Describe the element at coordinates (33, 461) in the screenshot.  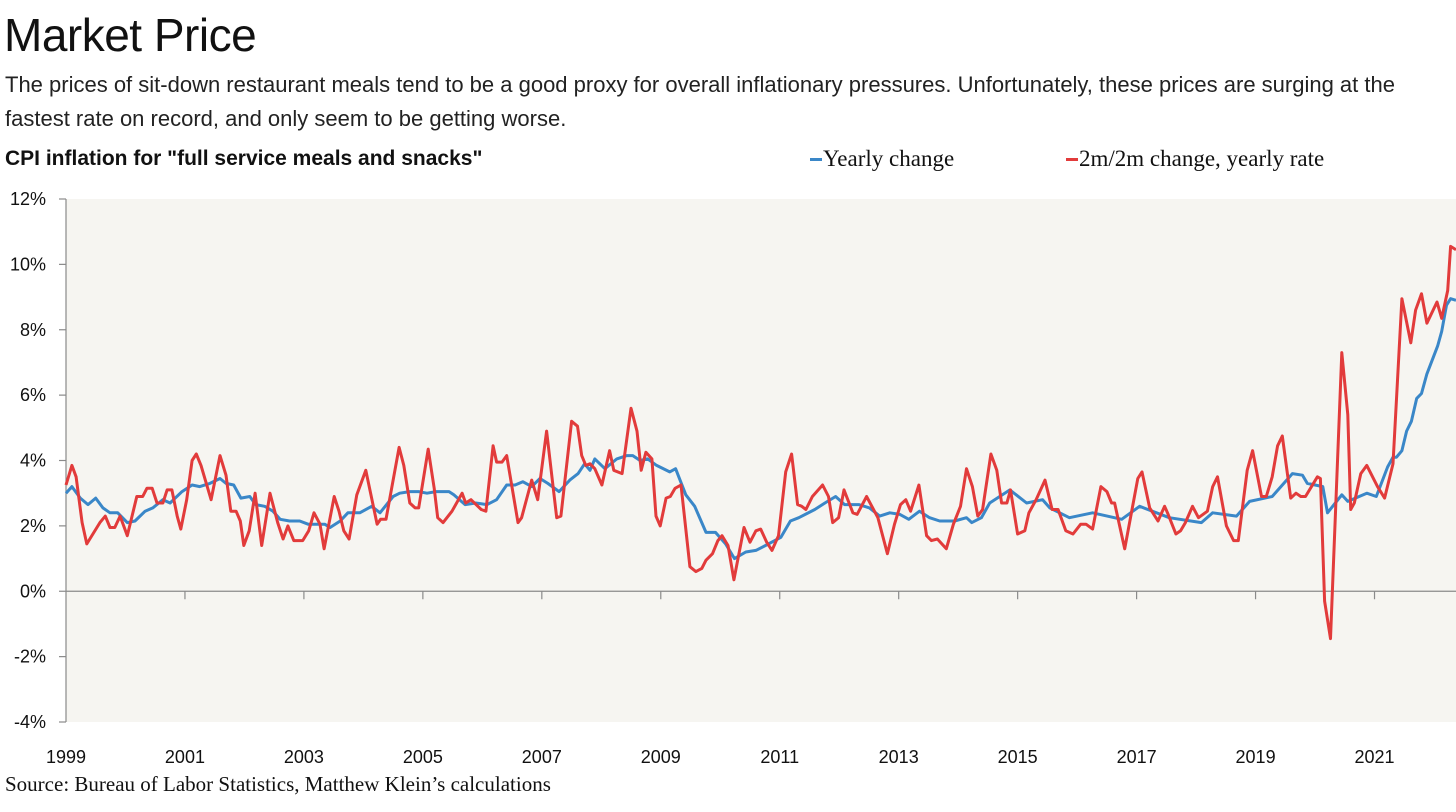
I see `y-tick-label: 4%` at that location.